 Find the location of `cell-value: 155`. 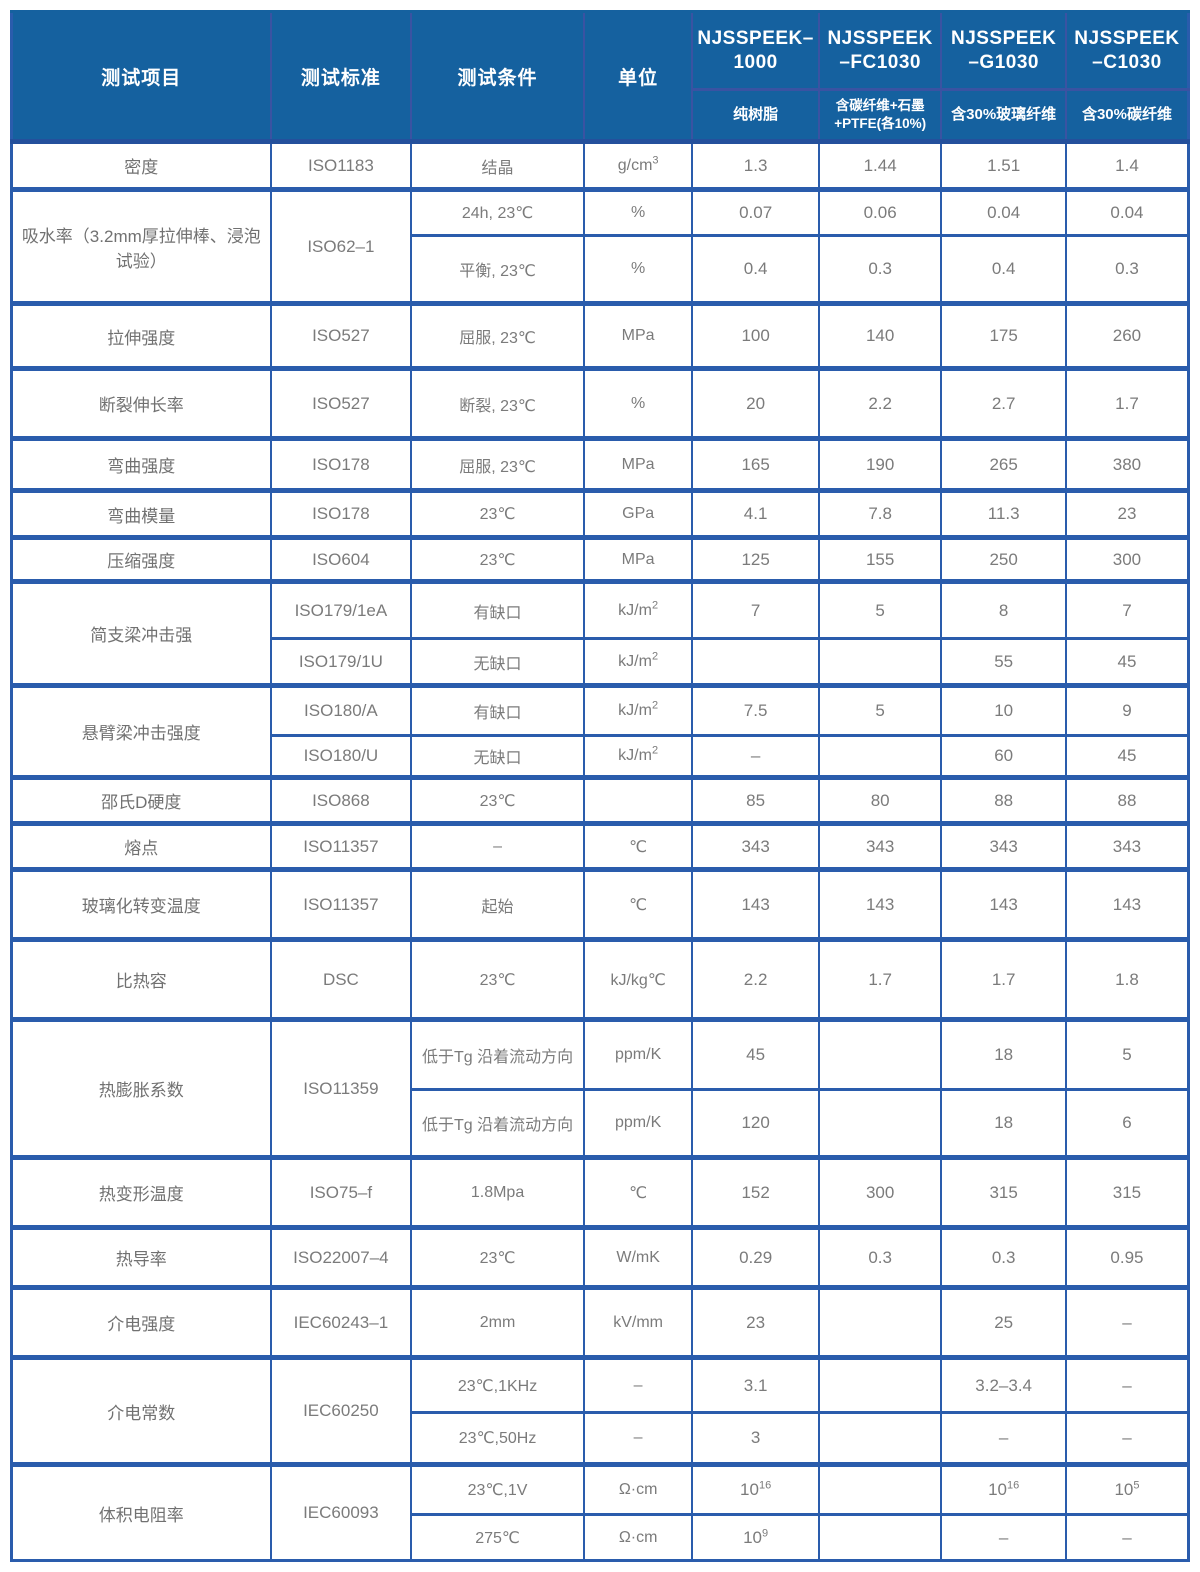

cell-value: 155 is located at coordinates (880, 559).